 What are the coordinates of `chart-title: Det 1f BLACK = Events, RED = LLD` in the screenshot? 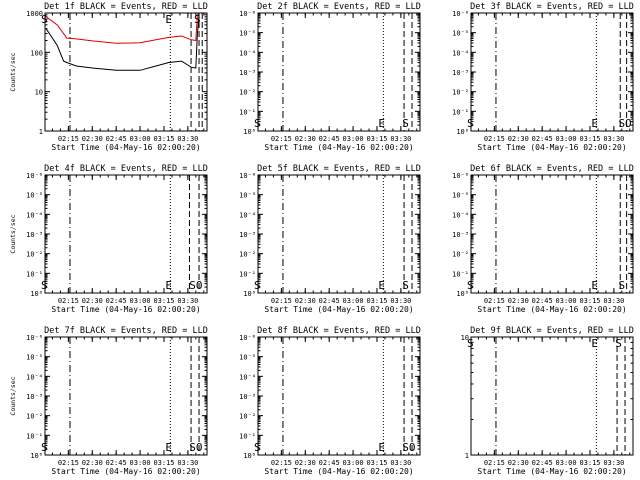 It's located at (126, 7).